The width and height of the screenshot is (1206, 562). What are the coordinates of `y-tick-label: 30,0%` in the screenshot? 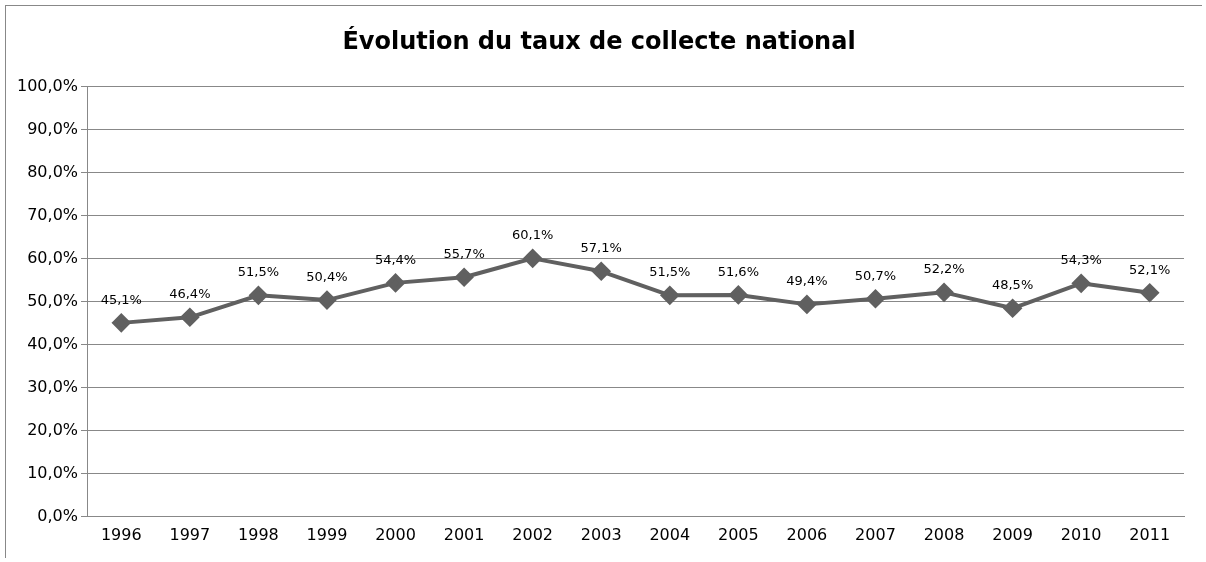 It's located at (53, 386).